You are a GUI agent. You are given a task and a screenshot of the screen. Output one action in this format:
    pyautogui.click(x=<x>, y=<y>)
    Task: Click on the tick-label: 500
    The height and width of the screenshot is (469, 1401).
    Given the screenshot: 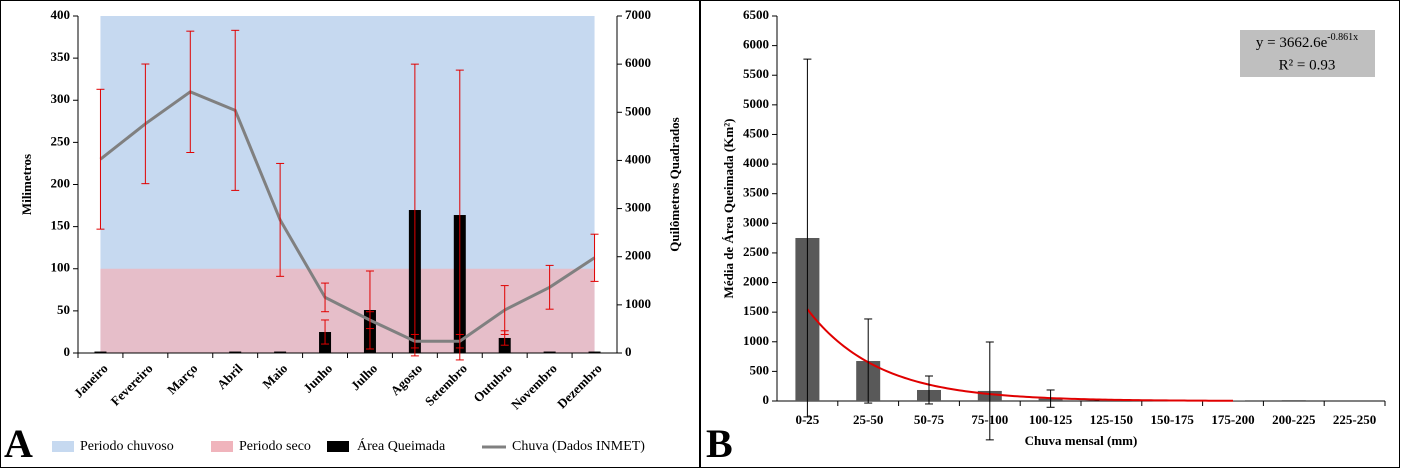 What is the action you would take?
    pyautogui.click(x=760, y=369)
    